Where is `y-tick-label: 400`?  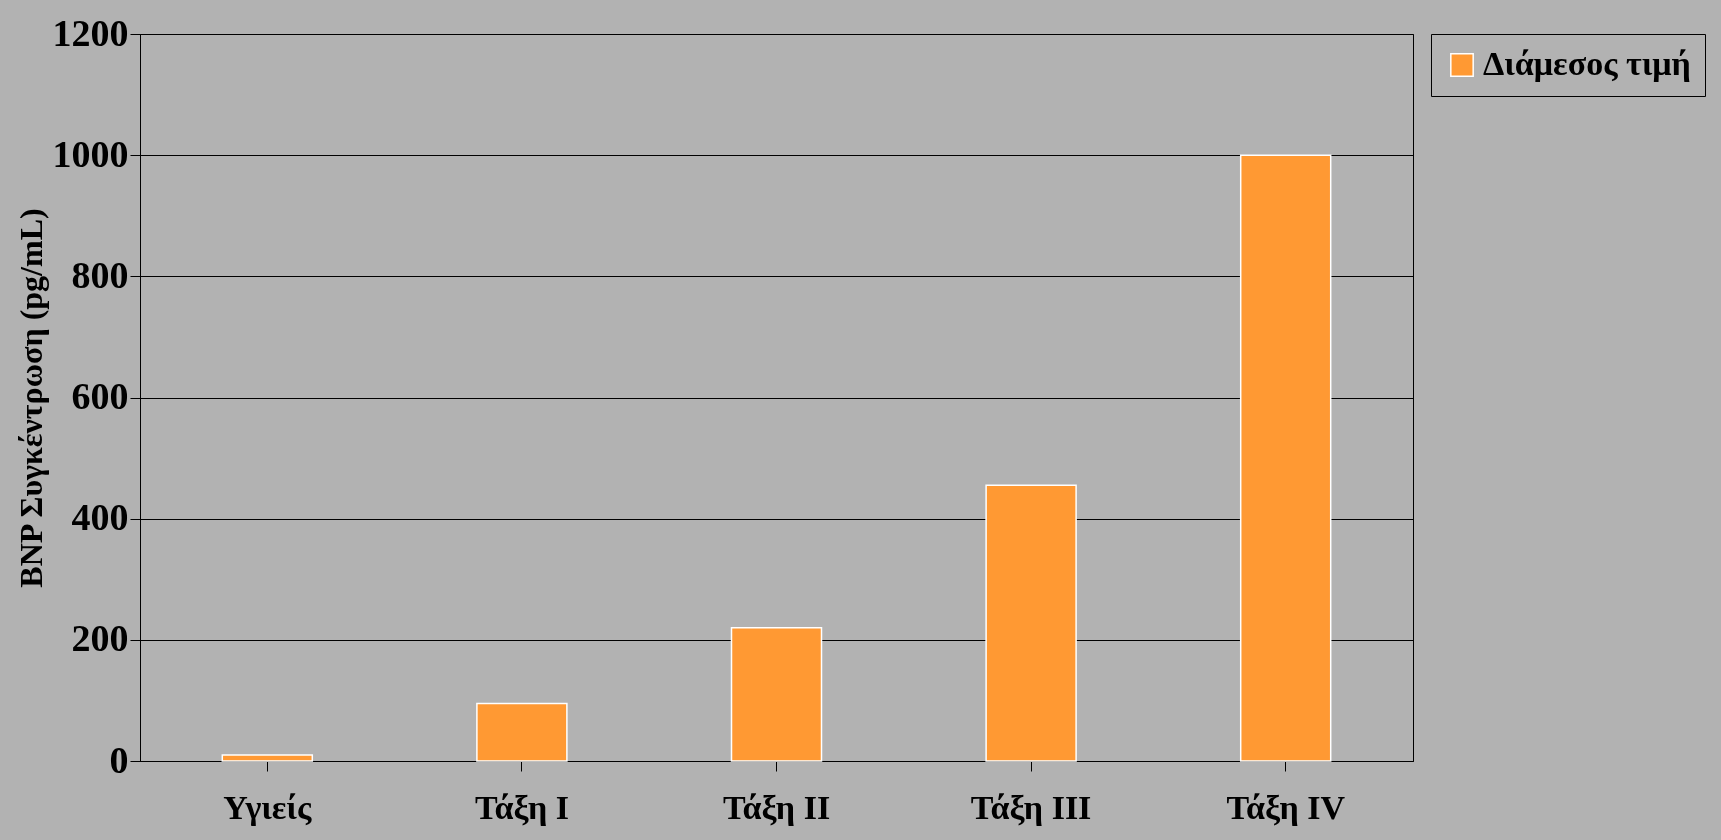 y-tick-label: 400 is located at coordinates (100, 517).